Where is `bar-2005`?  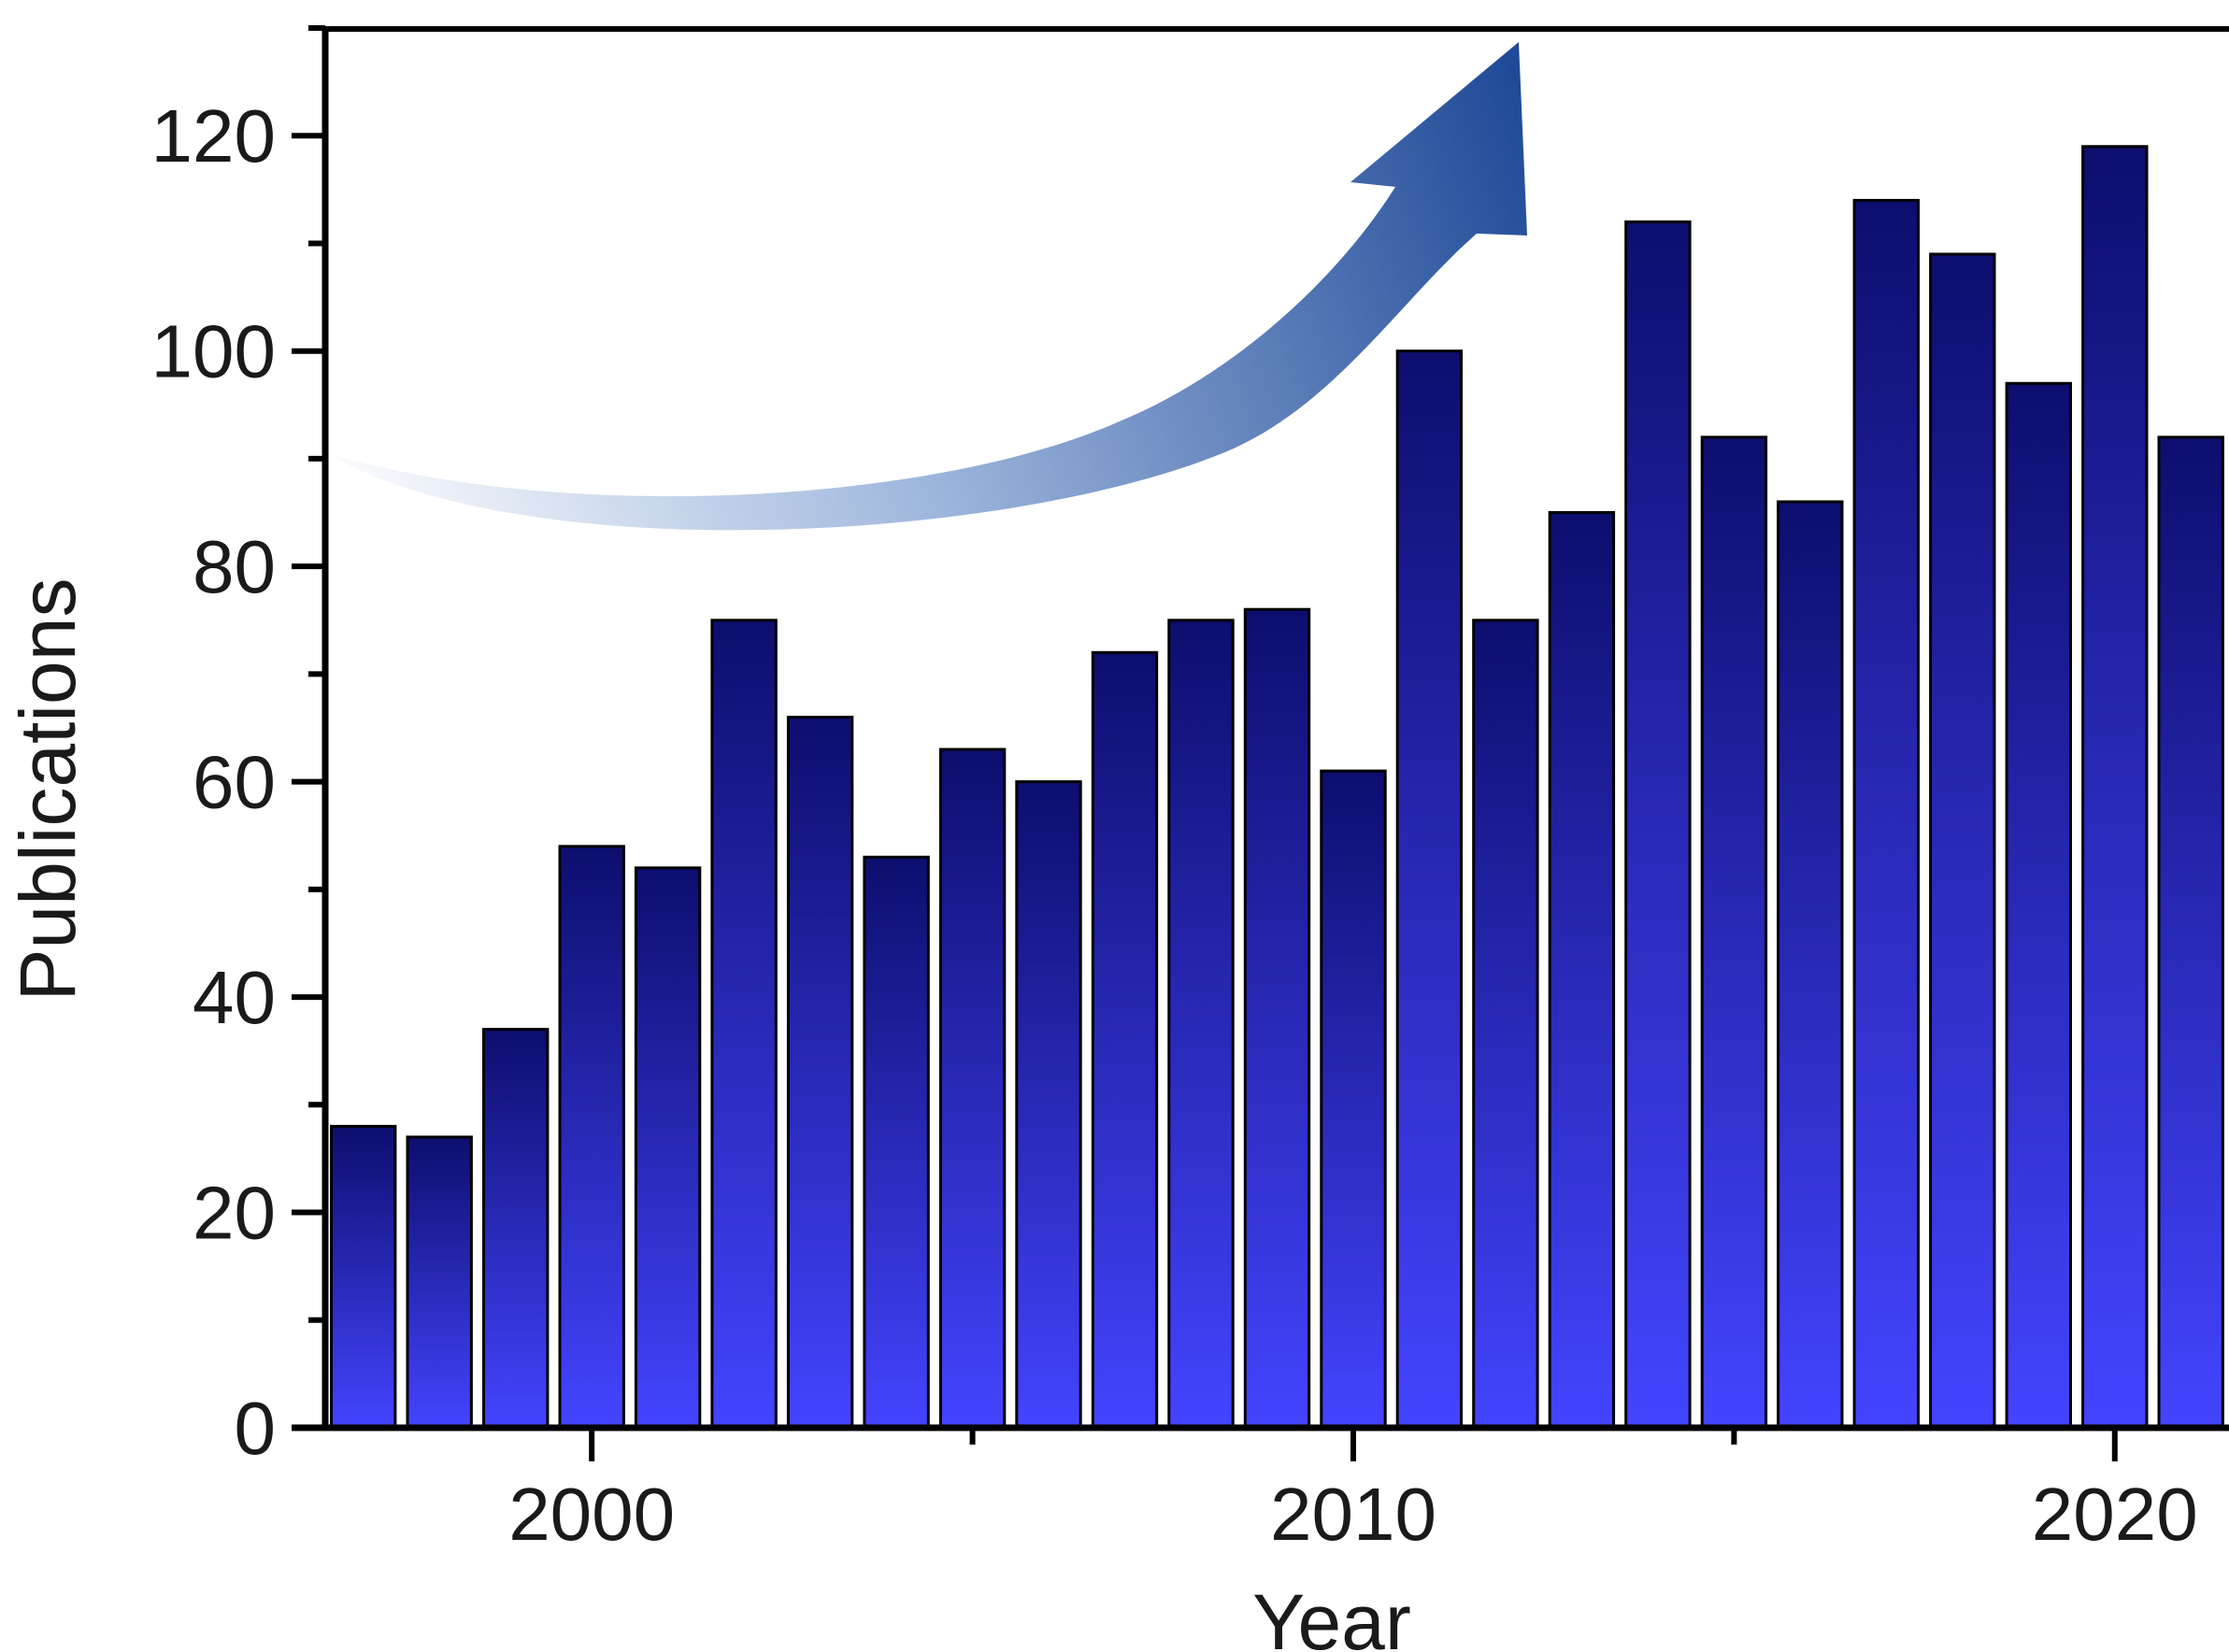 bar-2005 is located at coordinates (972, 1089).